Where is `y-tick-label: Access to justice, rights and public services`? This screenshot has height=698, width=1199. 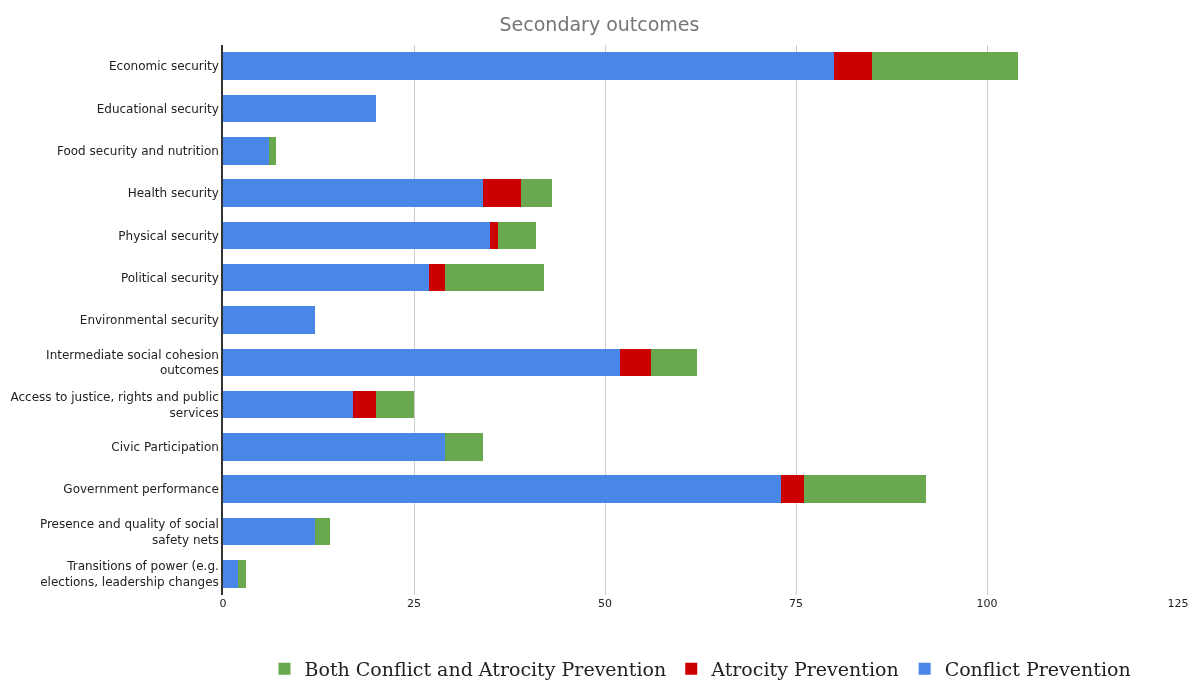 y-tick-label: Access to justice, rights and public services is located at coordinates (114, 405).